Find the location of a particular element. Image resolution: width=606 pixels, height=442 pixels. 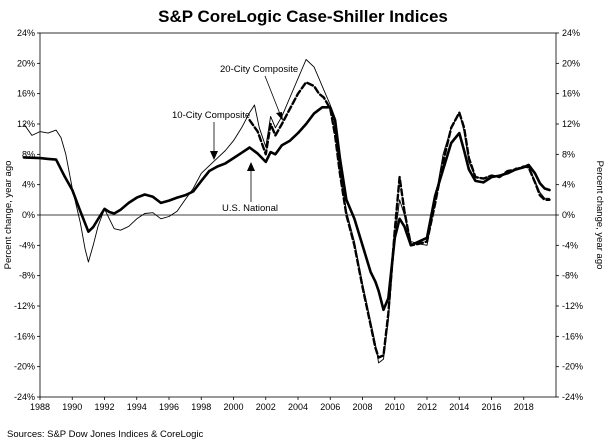

x-tick-label: 2002 is located at coordinates (266, 407).